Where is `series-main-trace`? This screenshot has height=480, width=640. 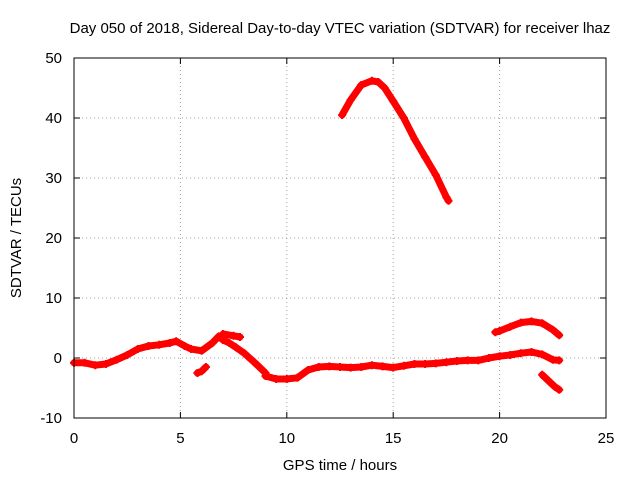 series-main-trace is located at coordinates (170, 354).